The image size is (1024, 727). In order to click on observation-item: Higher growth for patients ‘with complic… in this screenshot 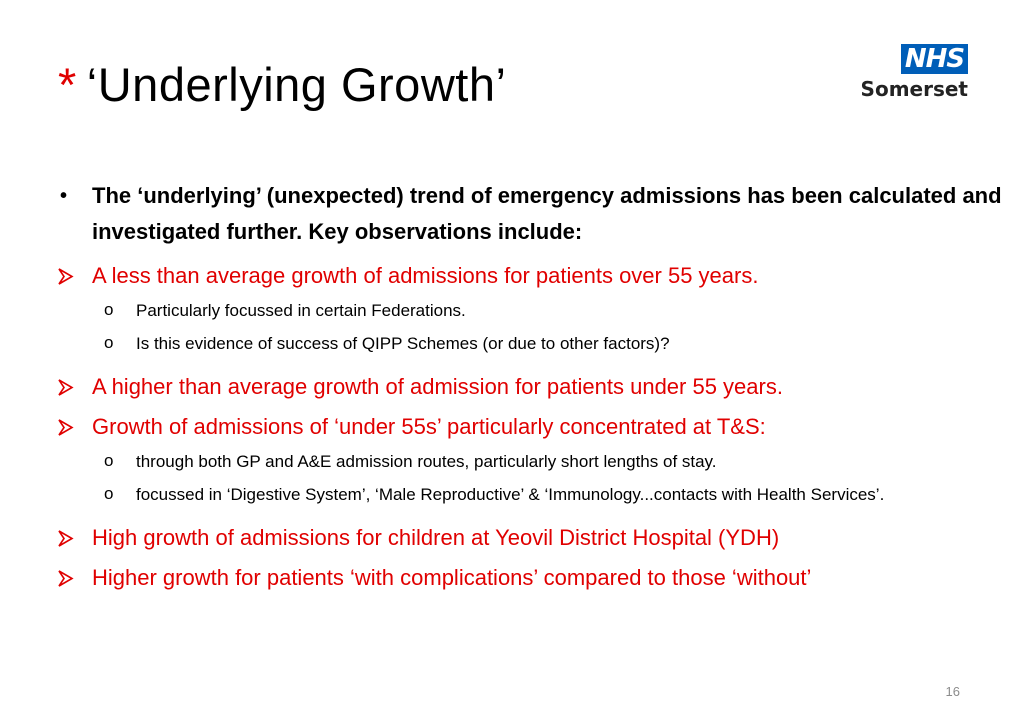, I will do `click(533, 578)`.